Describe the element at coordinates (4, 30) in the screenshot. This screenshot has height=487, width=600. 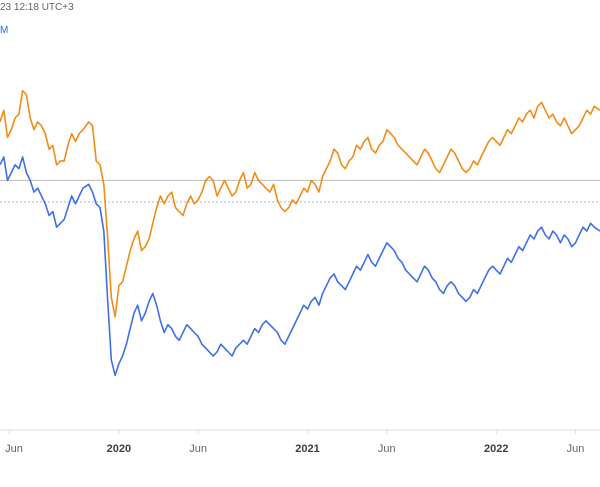
I see `legend-fragment: M` at that location.